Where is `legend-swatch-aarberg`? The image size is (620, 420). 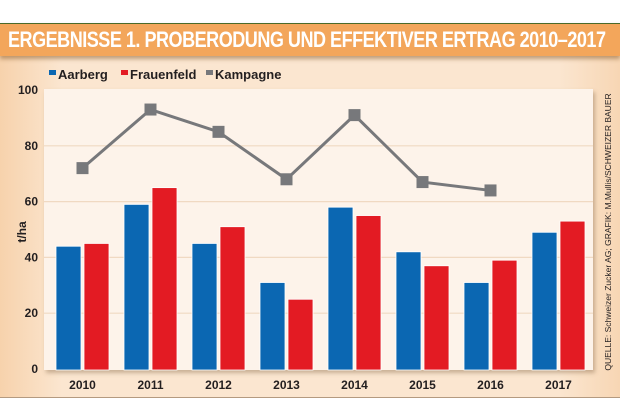 legend-swatch-aarberg is located at coordinates (52, 72).